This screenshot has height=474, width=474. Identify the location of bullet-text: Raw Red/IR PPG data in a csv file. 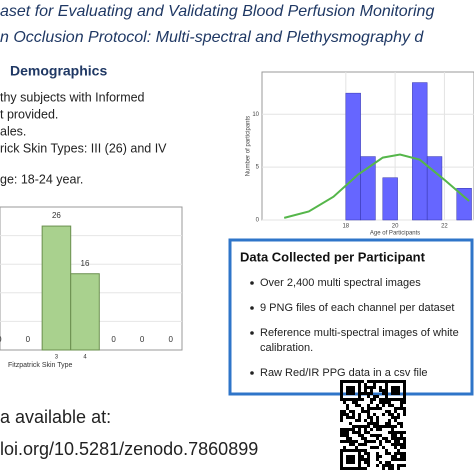
(344, 373).